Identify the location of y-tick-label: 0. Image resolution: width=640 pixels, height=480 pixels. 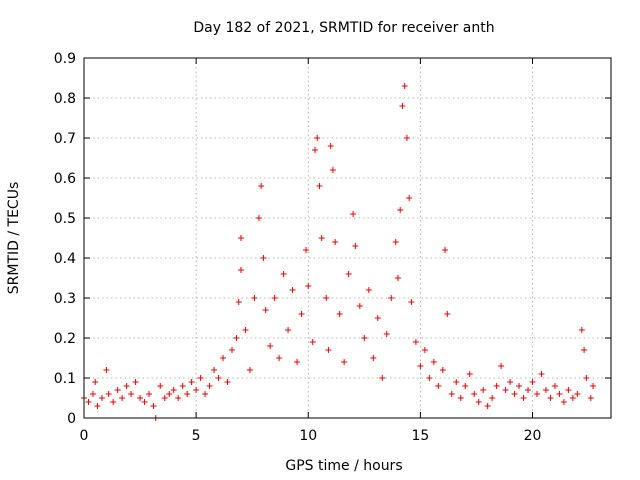
(71, 419).